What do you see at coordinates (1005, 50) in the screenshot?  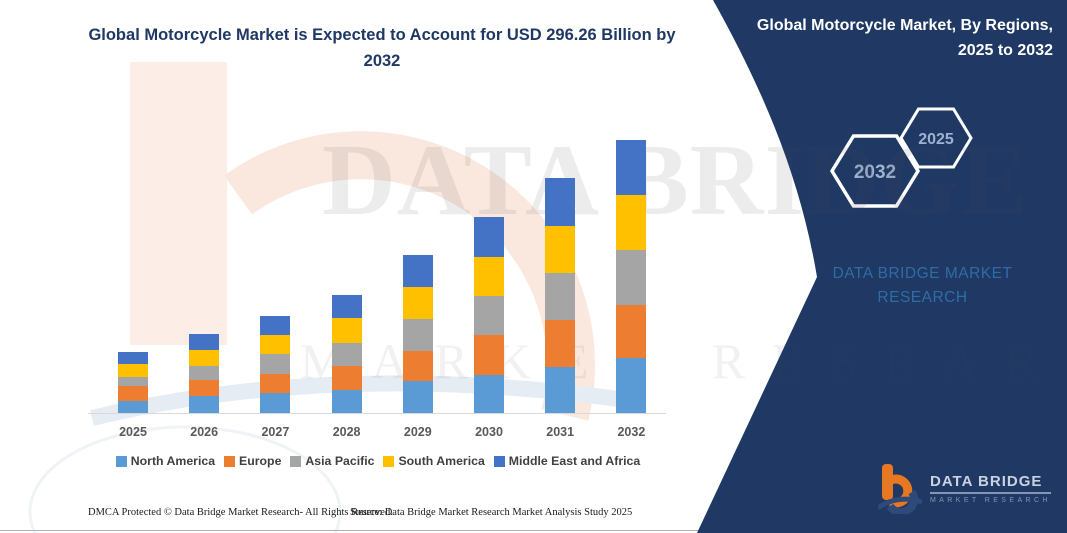 I see `side-panel-title-line2: 2025 to 2032` at bounding box center [1005, 50].